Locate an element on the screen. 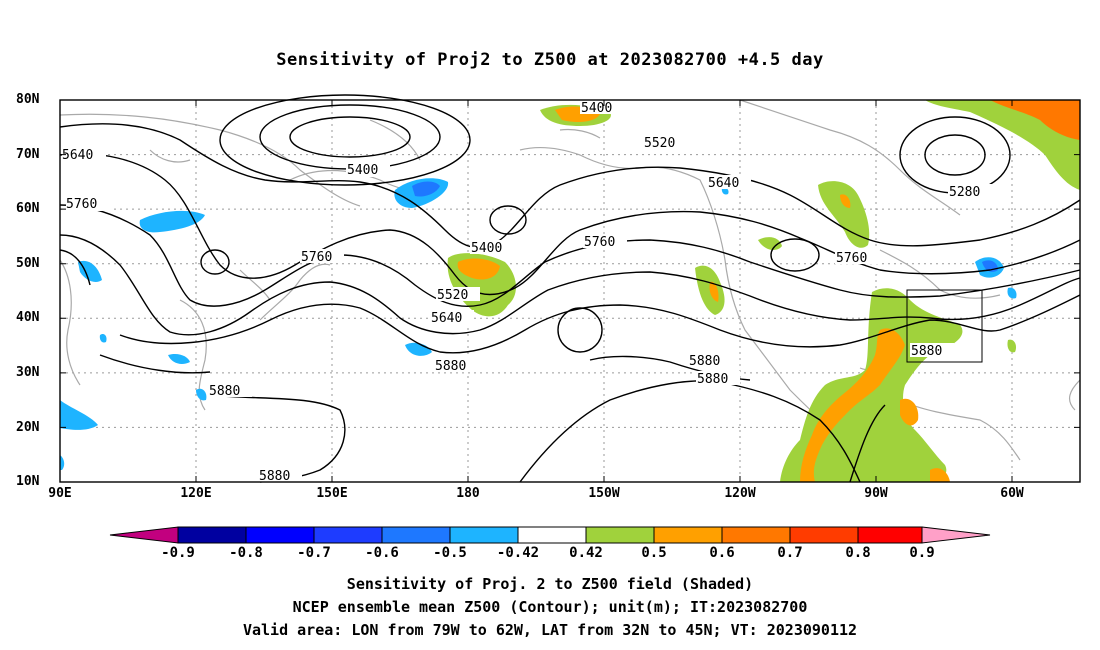 This screenshot has height=650, width=1100. colorbar-label: 0.5 is located at coordinates (654, 553).